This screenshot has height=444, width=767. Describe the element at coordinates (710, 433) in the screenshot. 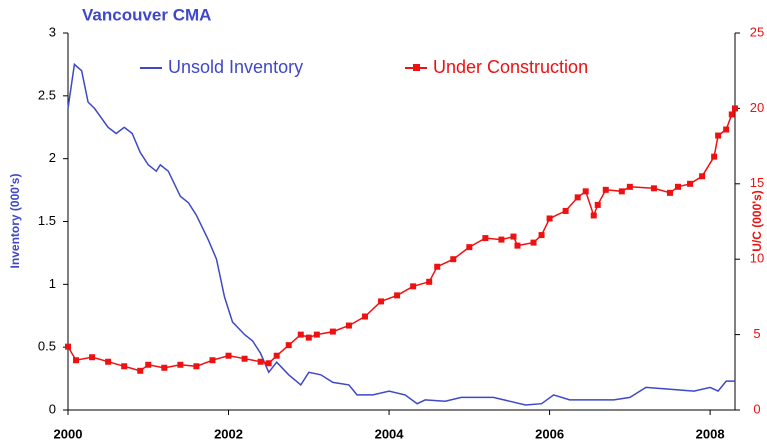

I see `x-tick-label: 2008` at that location.